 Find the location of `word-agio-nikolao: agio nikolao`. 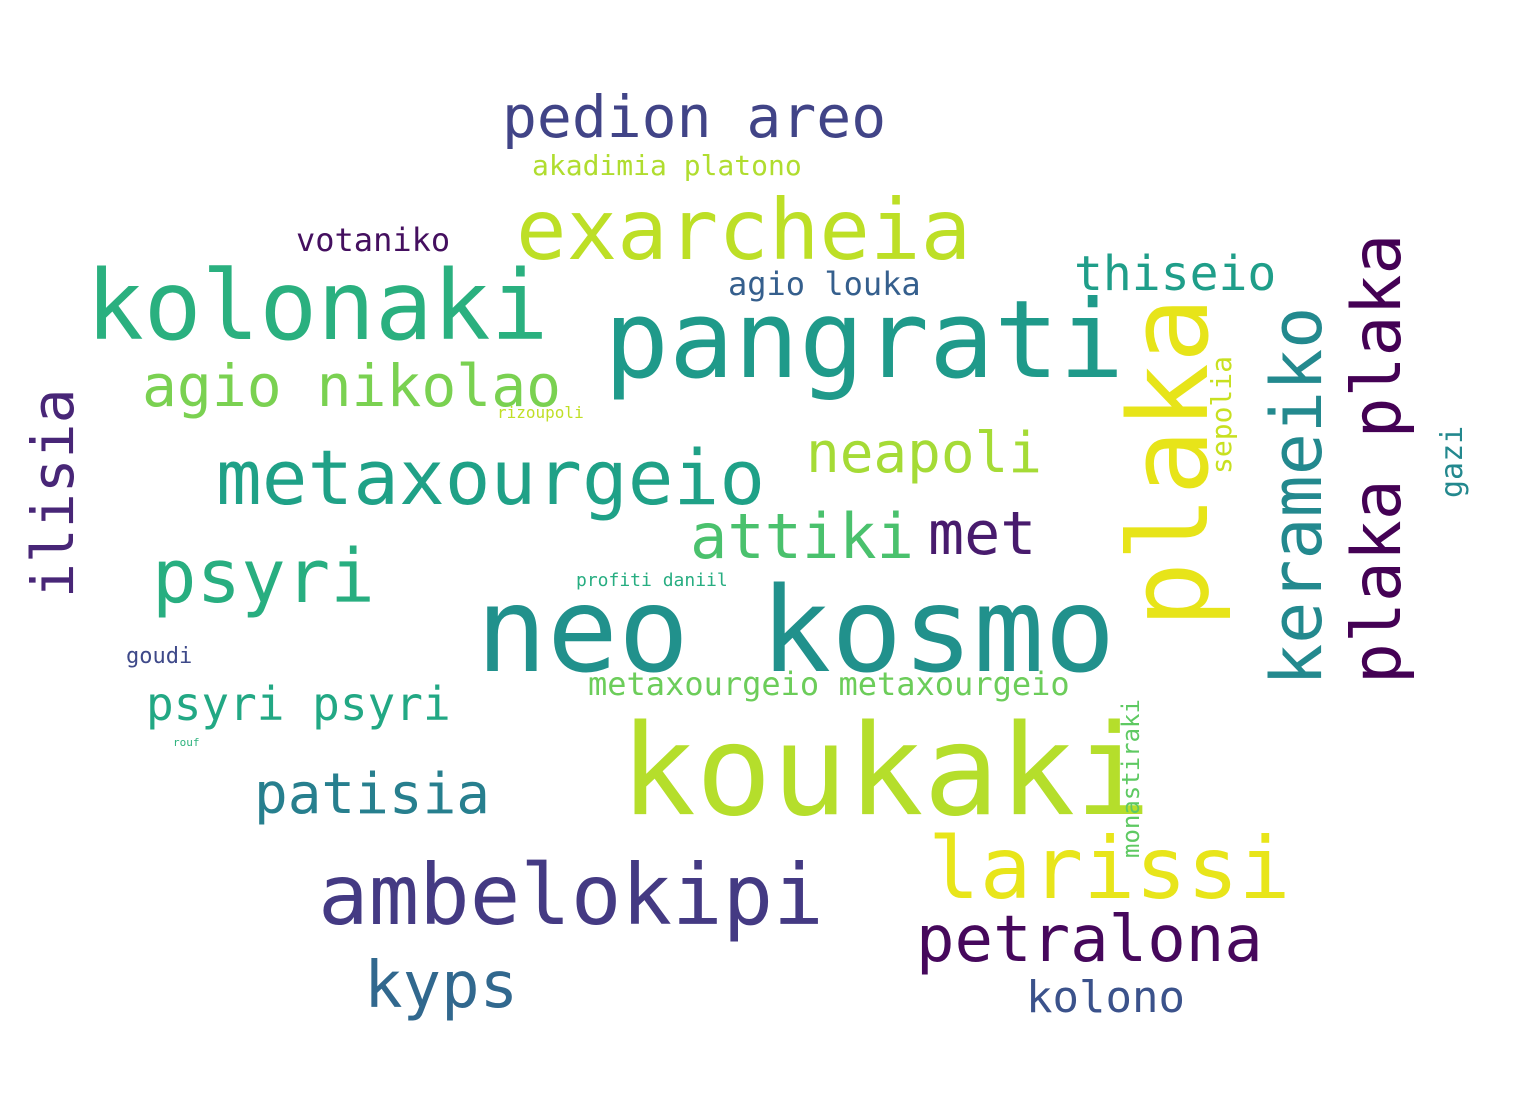

word-agio-nikolao: agio nikolao is located at coordinates (352, 386).